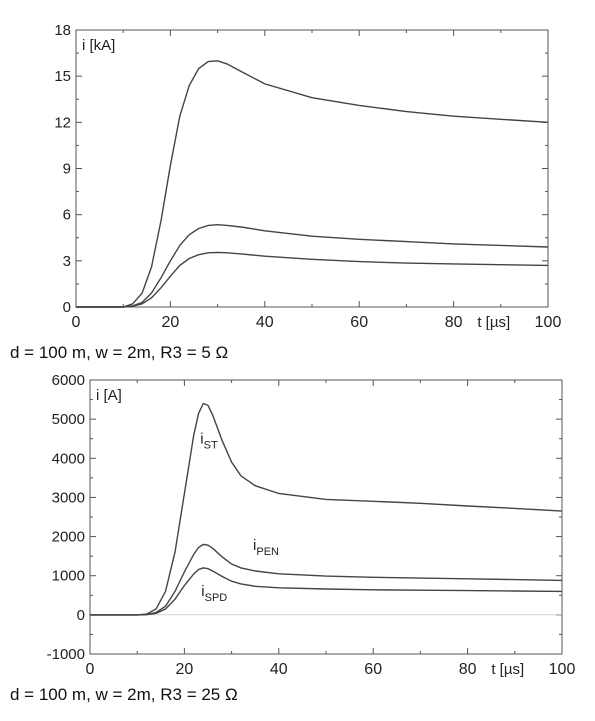  I want to click on y-tick-label: 1000, so click(68, 576).